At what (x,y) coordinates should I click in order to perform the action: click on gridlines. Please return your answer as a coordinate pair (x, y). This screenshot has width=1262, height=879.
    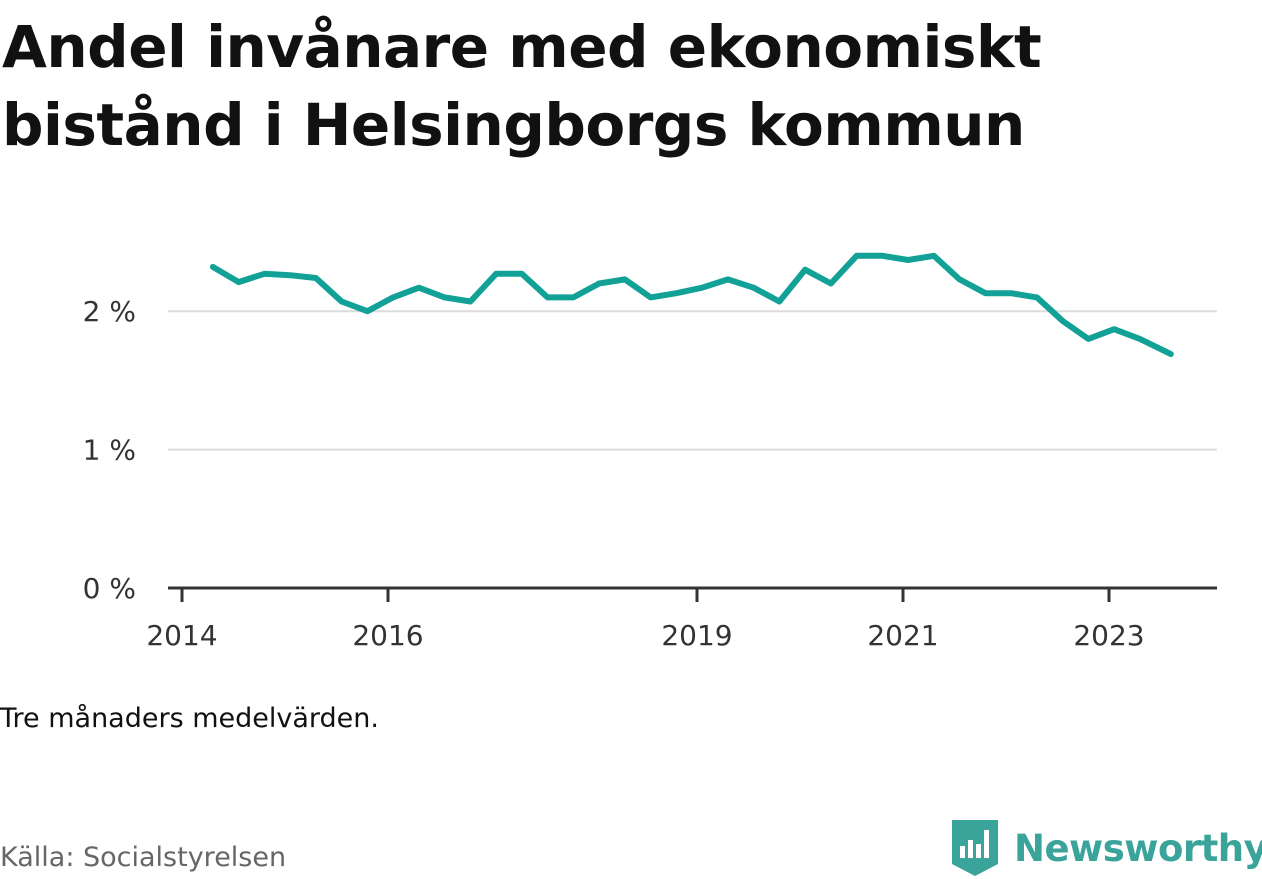
    Looking at the image, I should click on (692, 380).